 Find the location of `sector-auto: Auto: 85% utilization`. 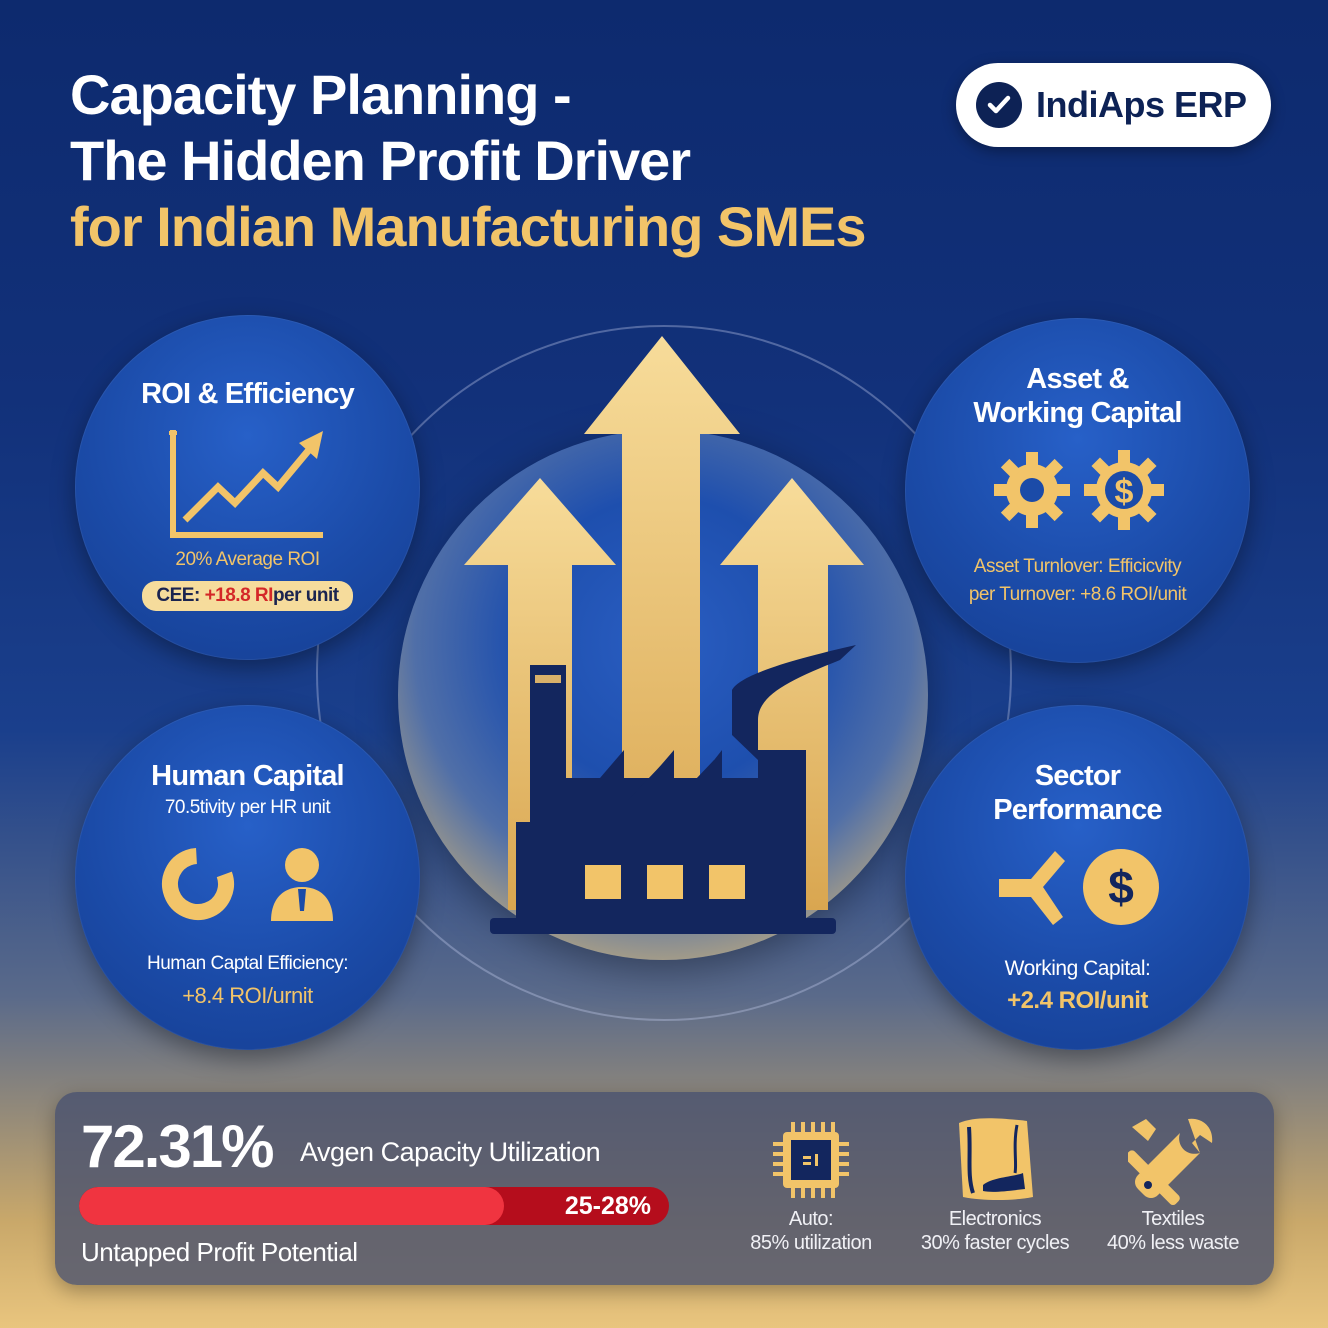

sector-auto: Auto: 85% utilization is located at coordinates (811, 1183).